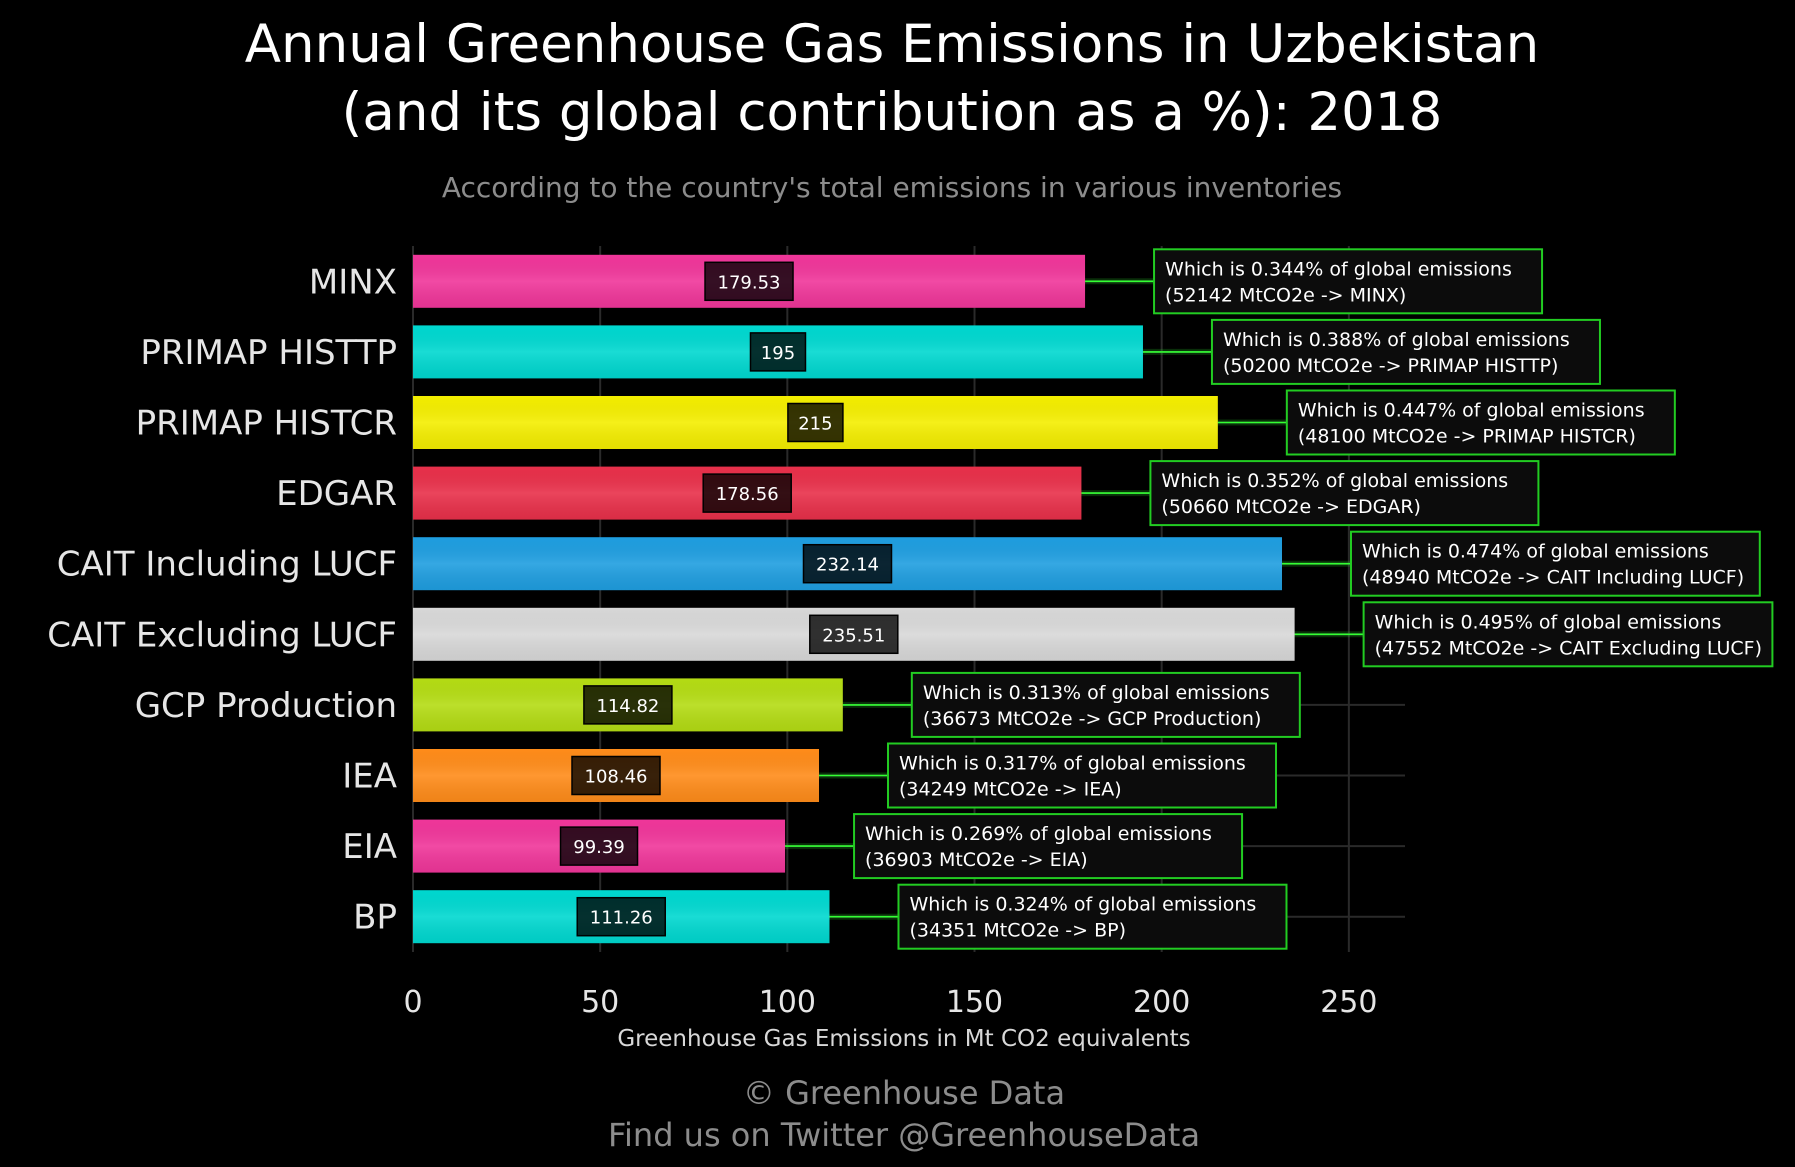 The width and height of the screenshot is (1795, 1167). I want to click on value-label: 235.51, so click(853, 635).